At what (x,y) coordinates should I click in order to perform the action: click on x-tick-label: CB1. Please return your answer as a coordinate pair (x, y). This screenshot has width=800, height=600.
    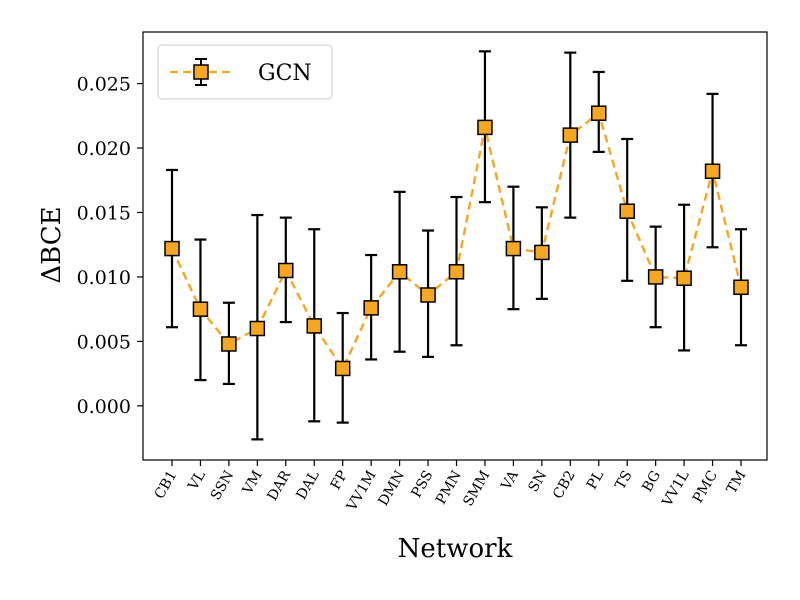
    Looking at the image, I should click on (166, 485).